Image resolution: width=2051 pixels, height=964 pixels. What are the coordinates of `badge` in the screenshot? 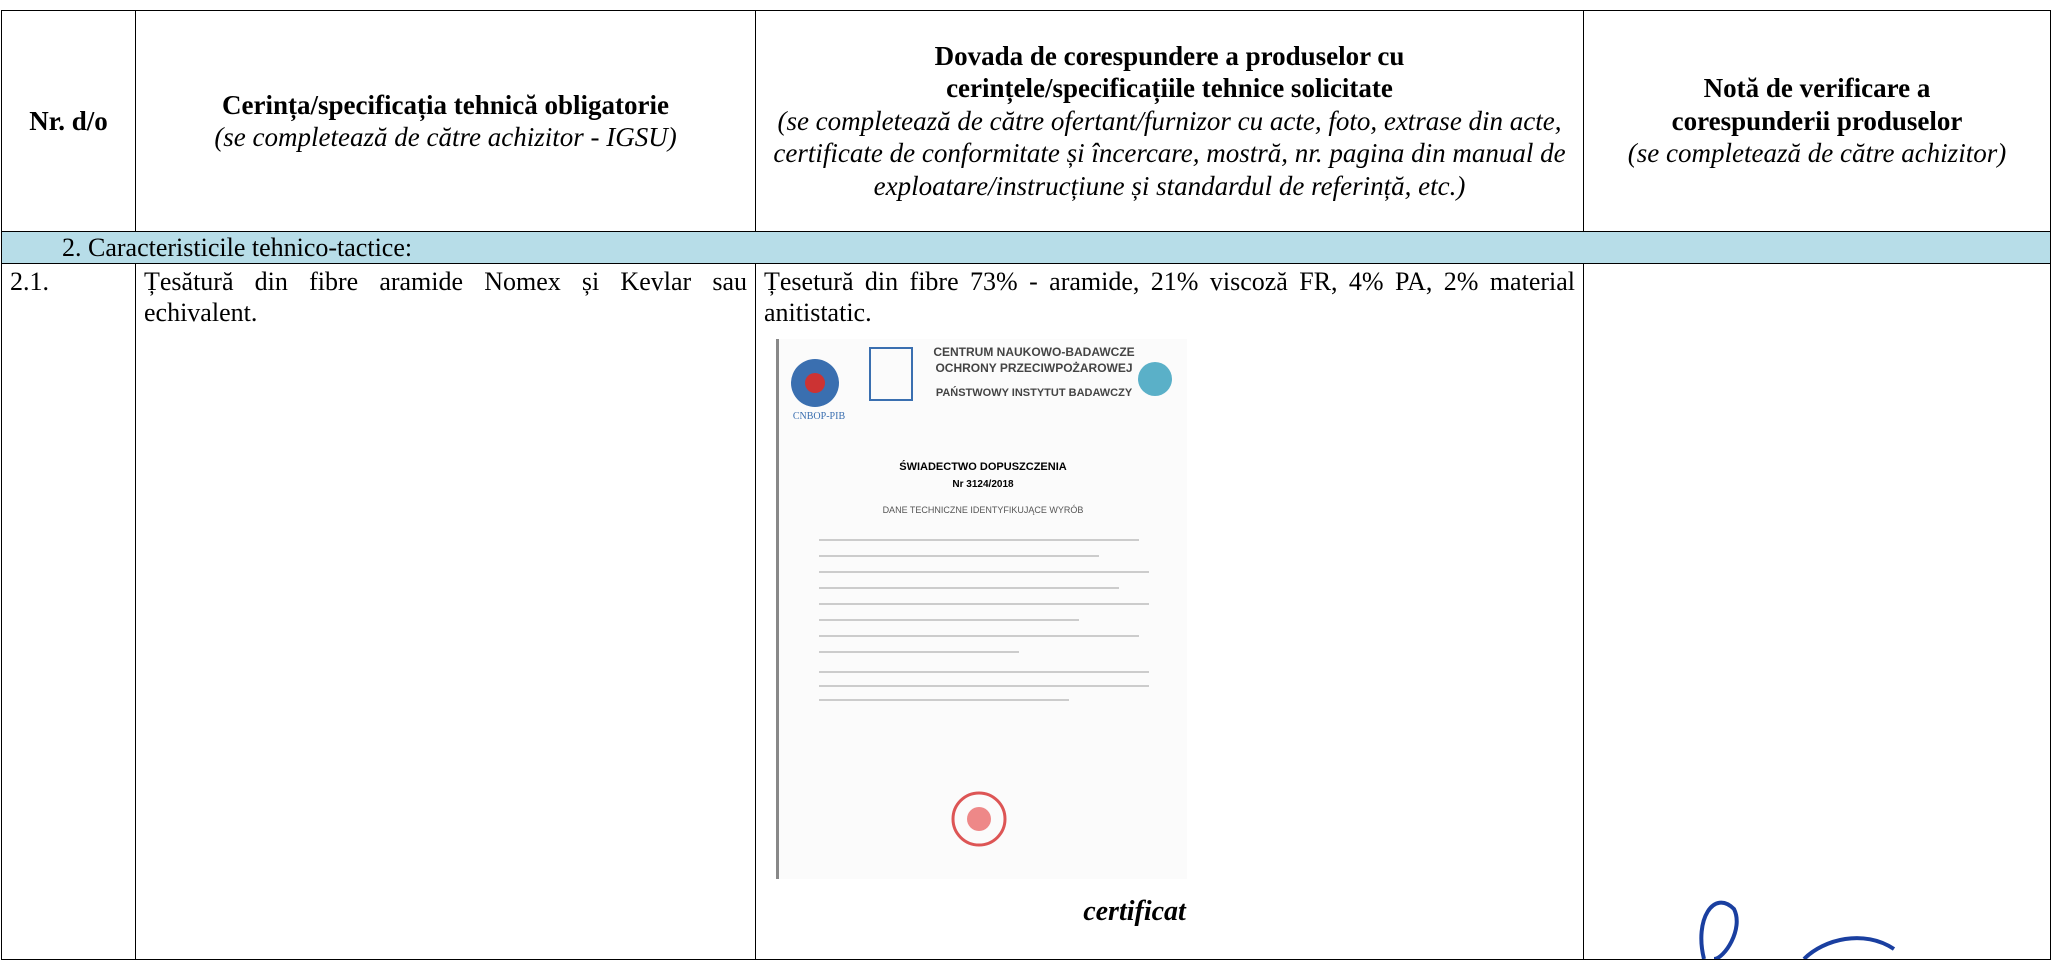 It's located at (1155, 378).